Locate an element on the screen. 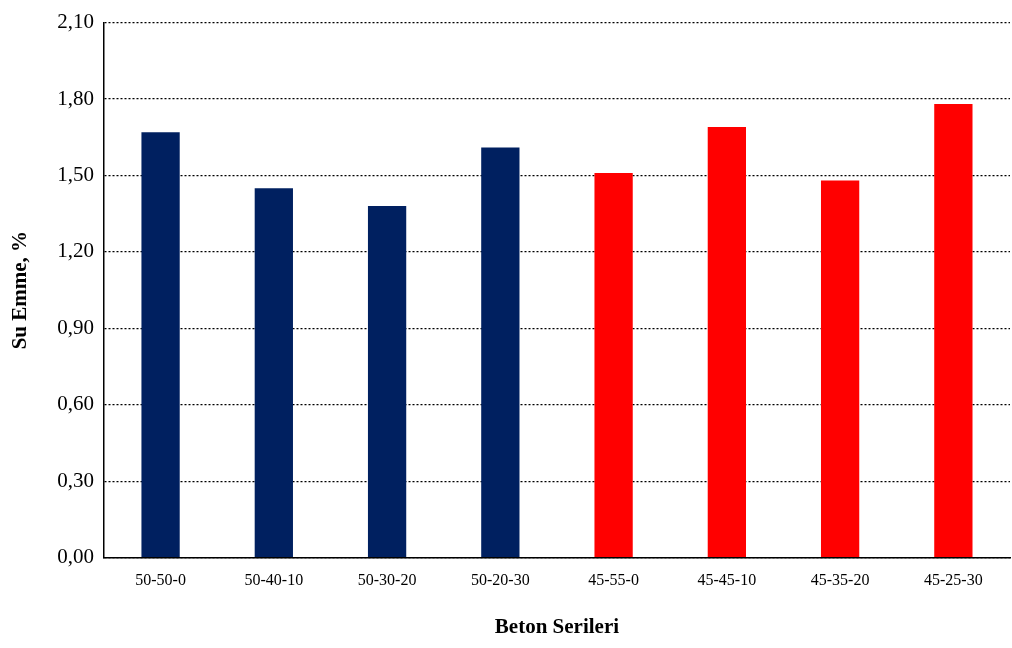 Image resolution: width=1012 pixels, height=648 pixels. y-tick-label: 2,10 is located at coordinates (75, 21).